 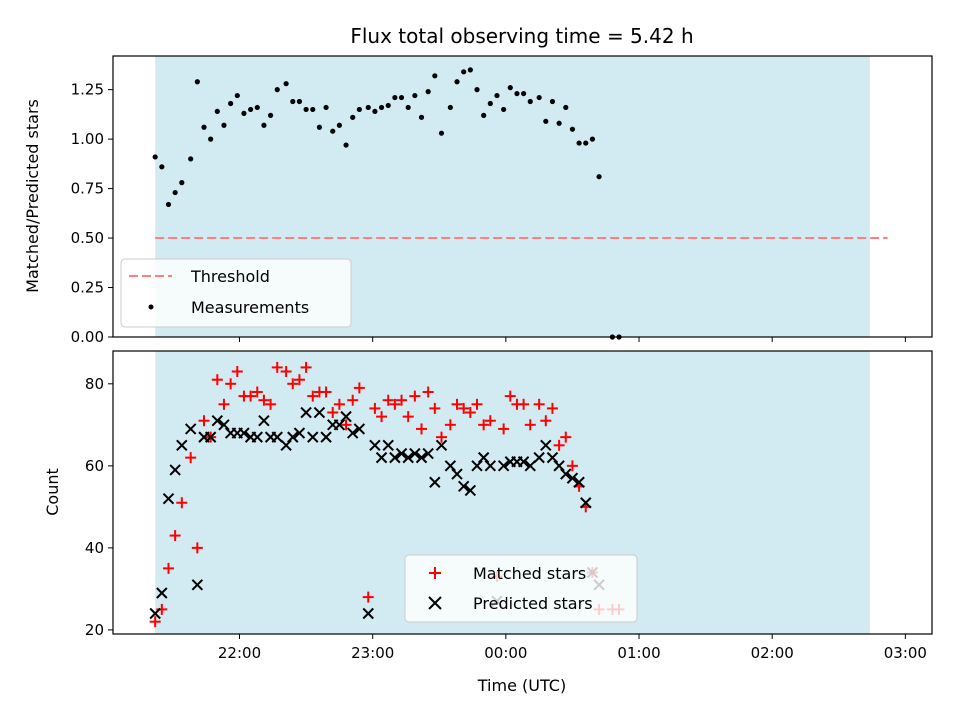 What do you see at coordinates (905, 653) in the screenshot?
I see `x-tick-label: 03:00` at bounding box center [905, 653].